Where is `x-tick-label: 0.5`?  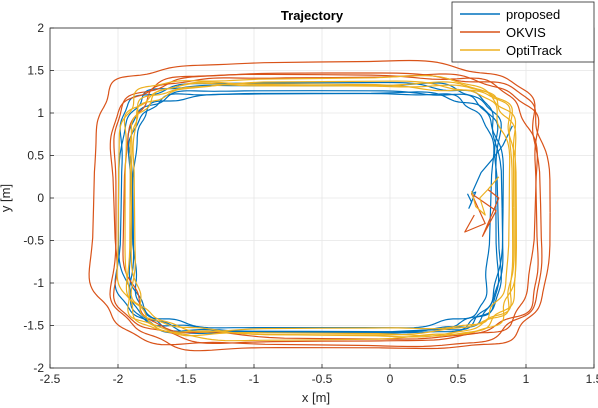
x-tick-label: 0.5 is located at coordinates (458, 379).